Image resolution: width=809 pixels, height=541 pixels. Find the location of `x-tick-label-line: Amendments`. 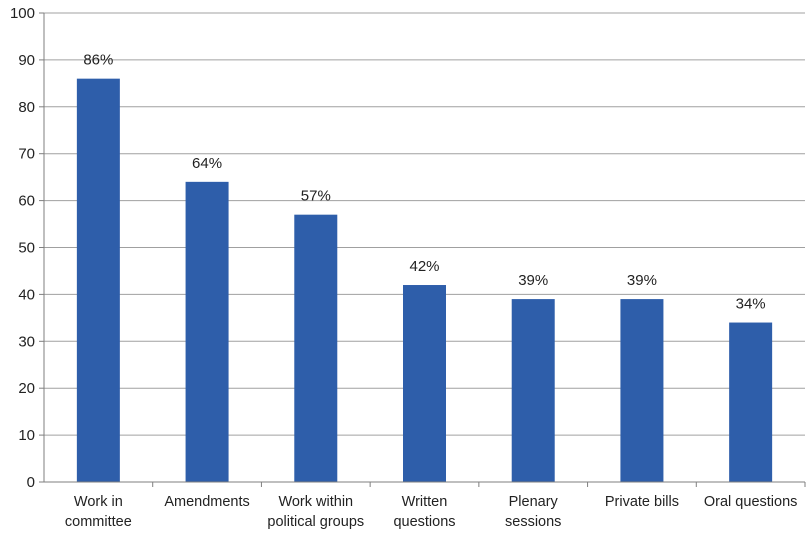

x-tick-label-line: Amendments is located at coordinates (206, 502).